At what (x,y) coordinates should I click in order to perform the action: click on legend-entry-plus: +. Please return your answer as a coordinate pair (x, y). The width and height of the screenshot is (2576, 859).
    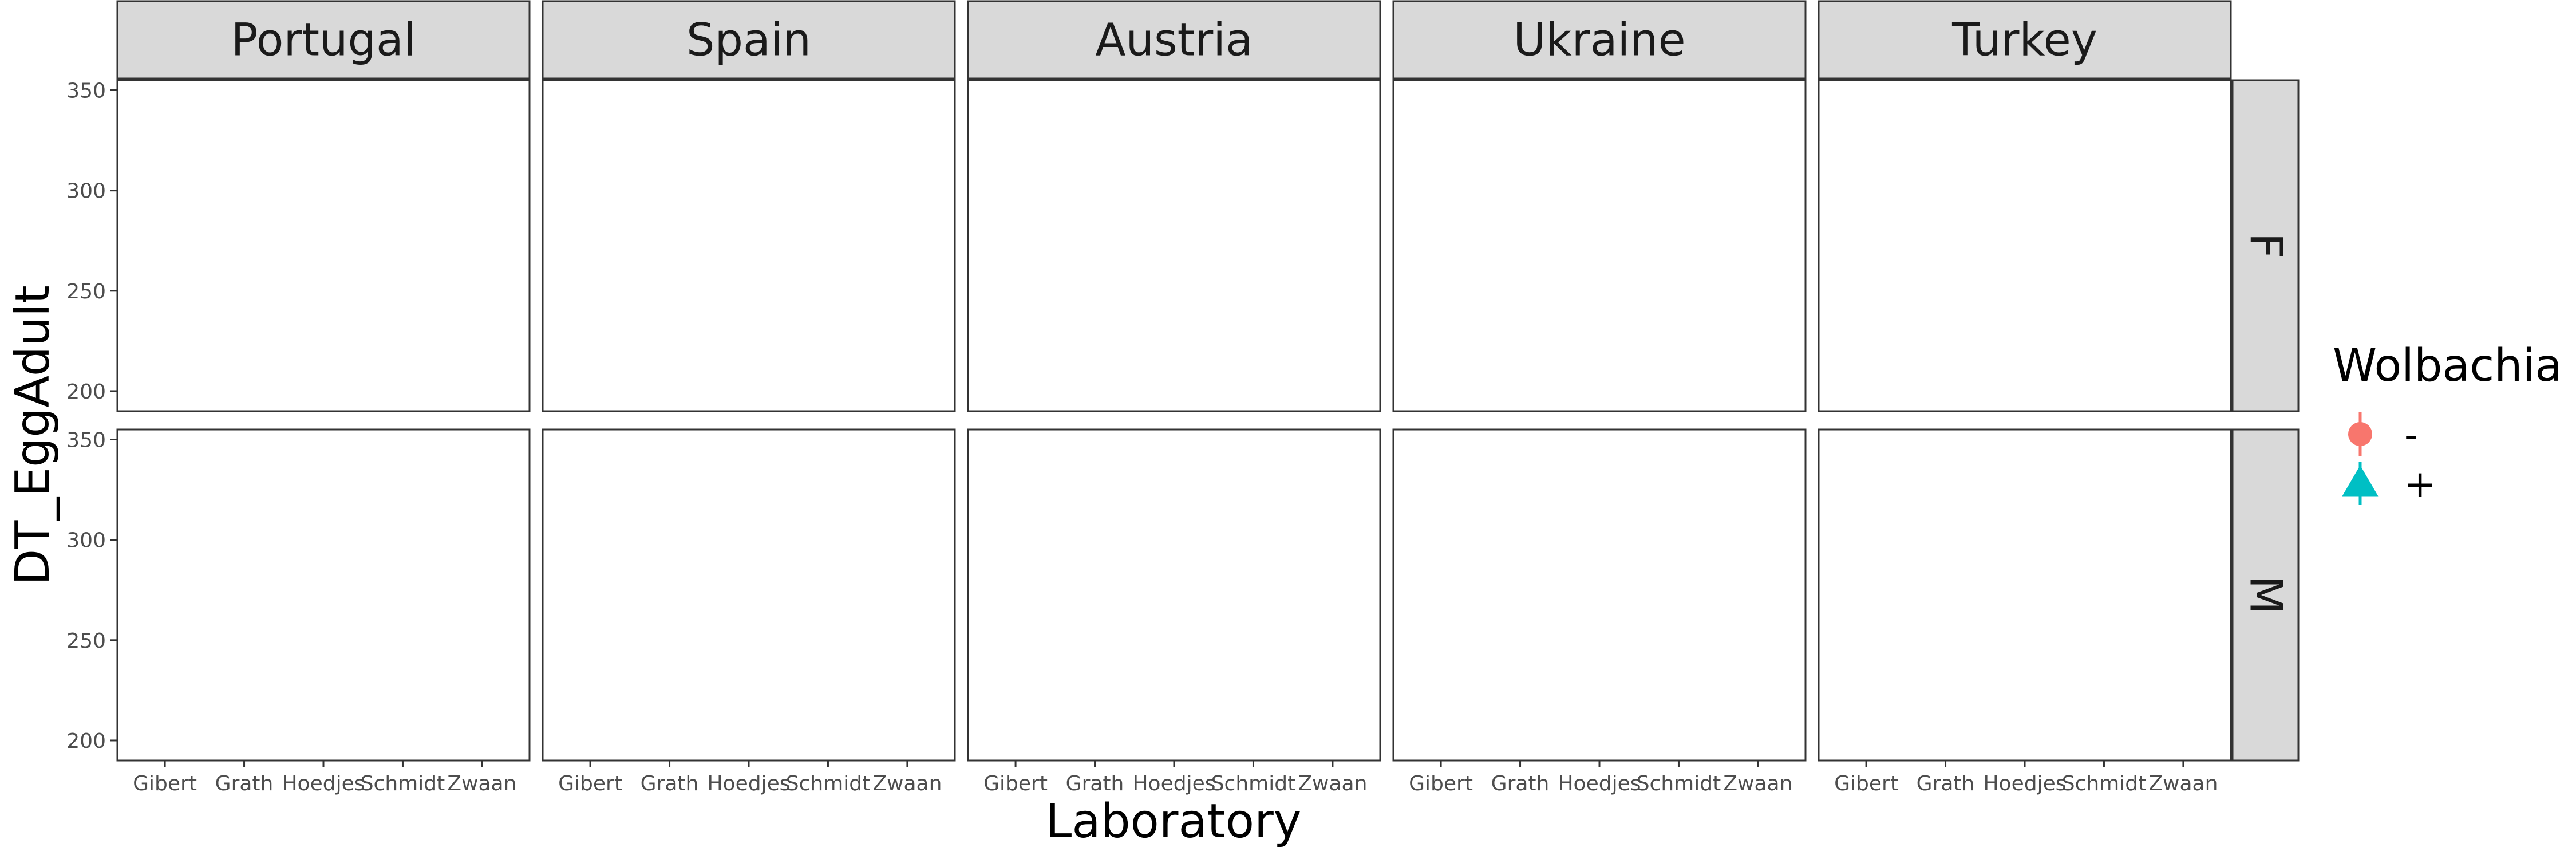
    Looking at the image, I should click on (2389, 484).